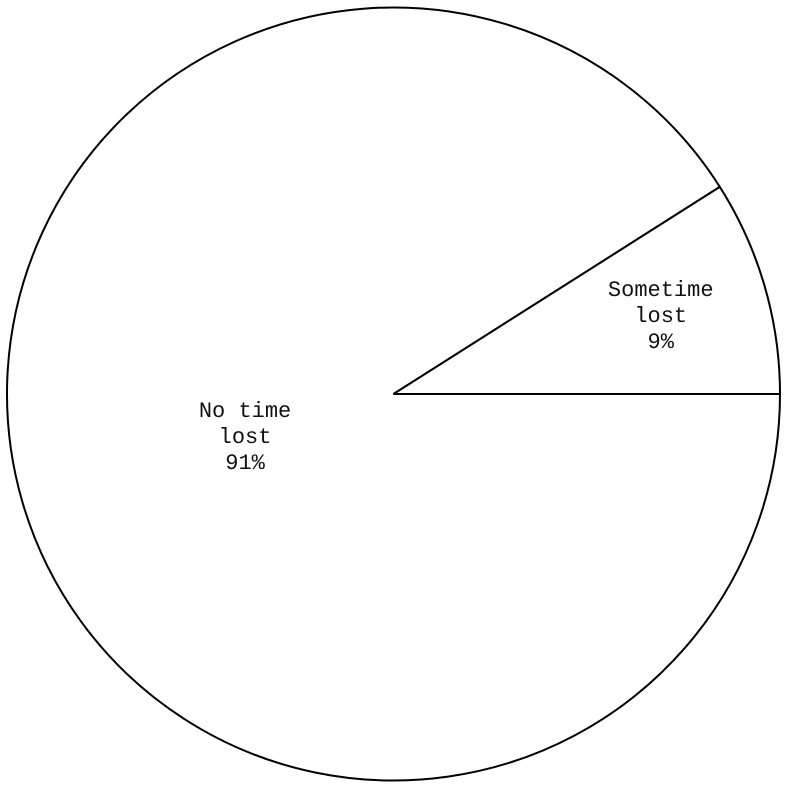  What do you see at coordinates (661, 304) in the screenshot?
I see `slice-label: Sometime lost` at bounding box center [661, 304].